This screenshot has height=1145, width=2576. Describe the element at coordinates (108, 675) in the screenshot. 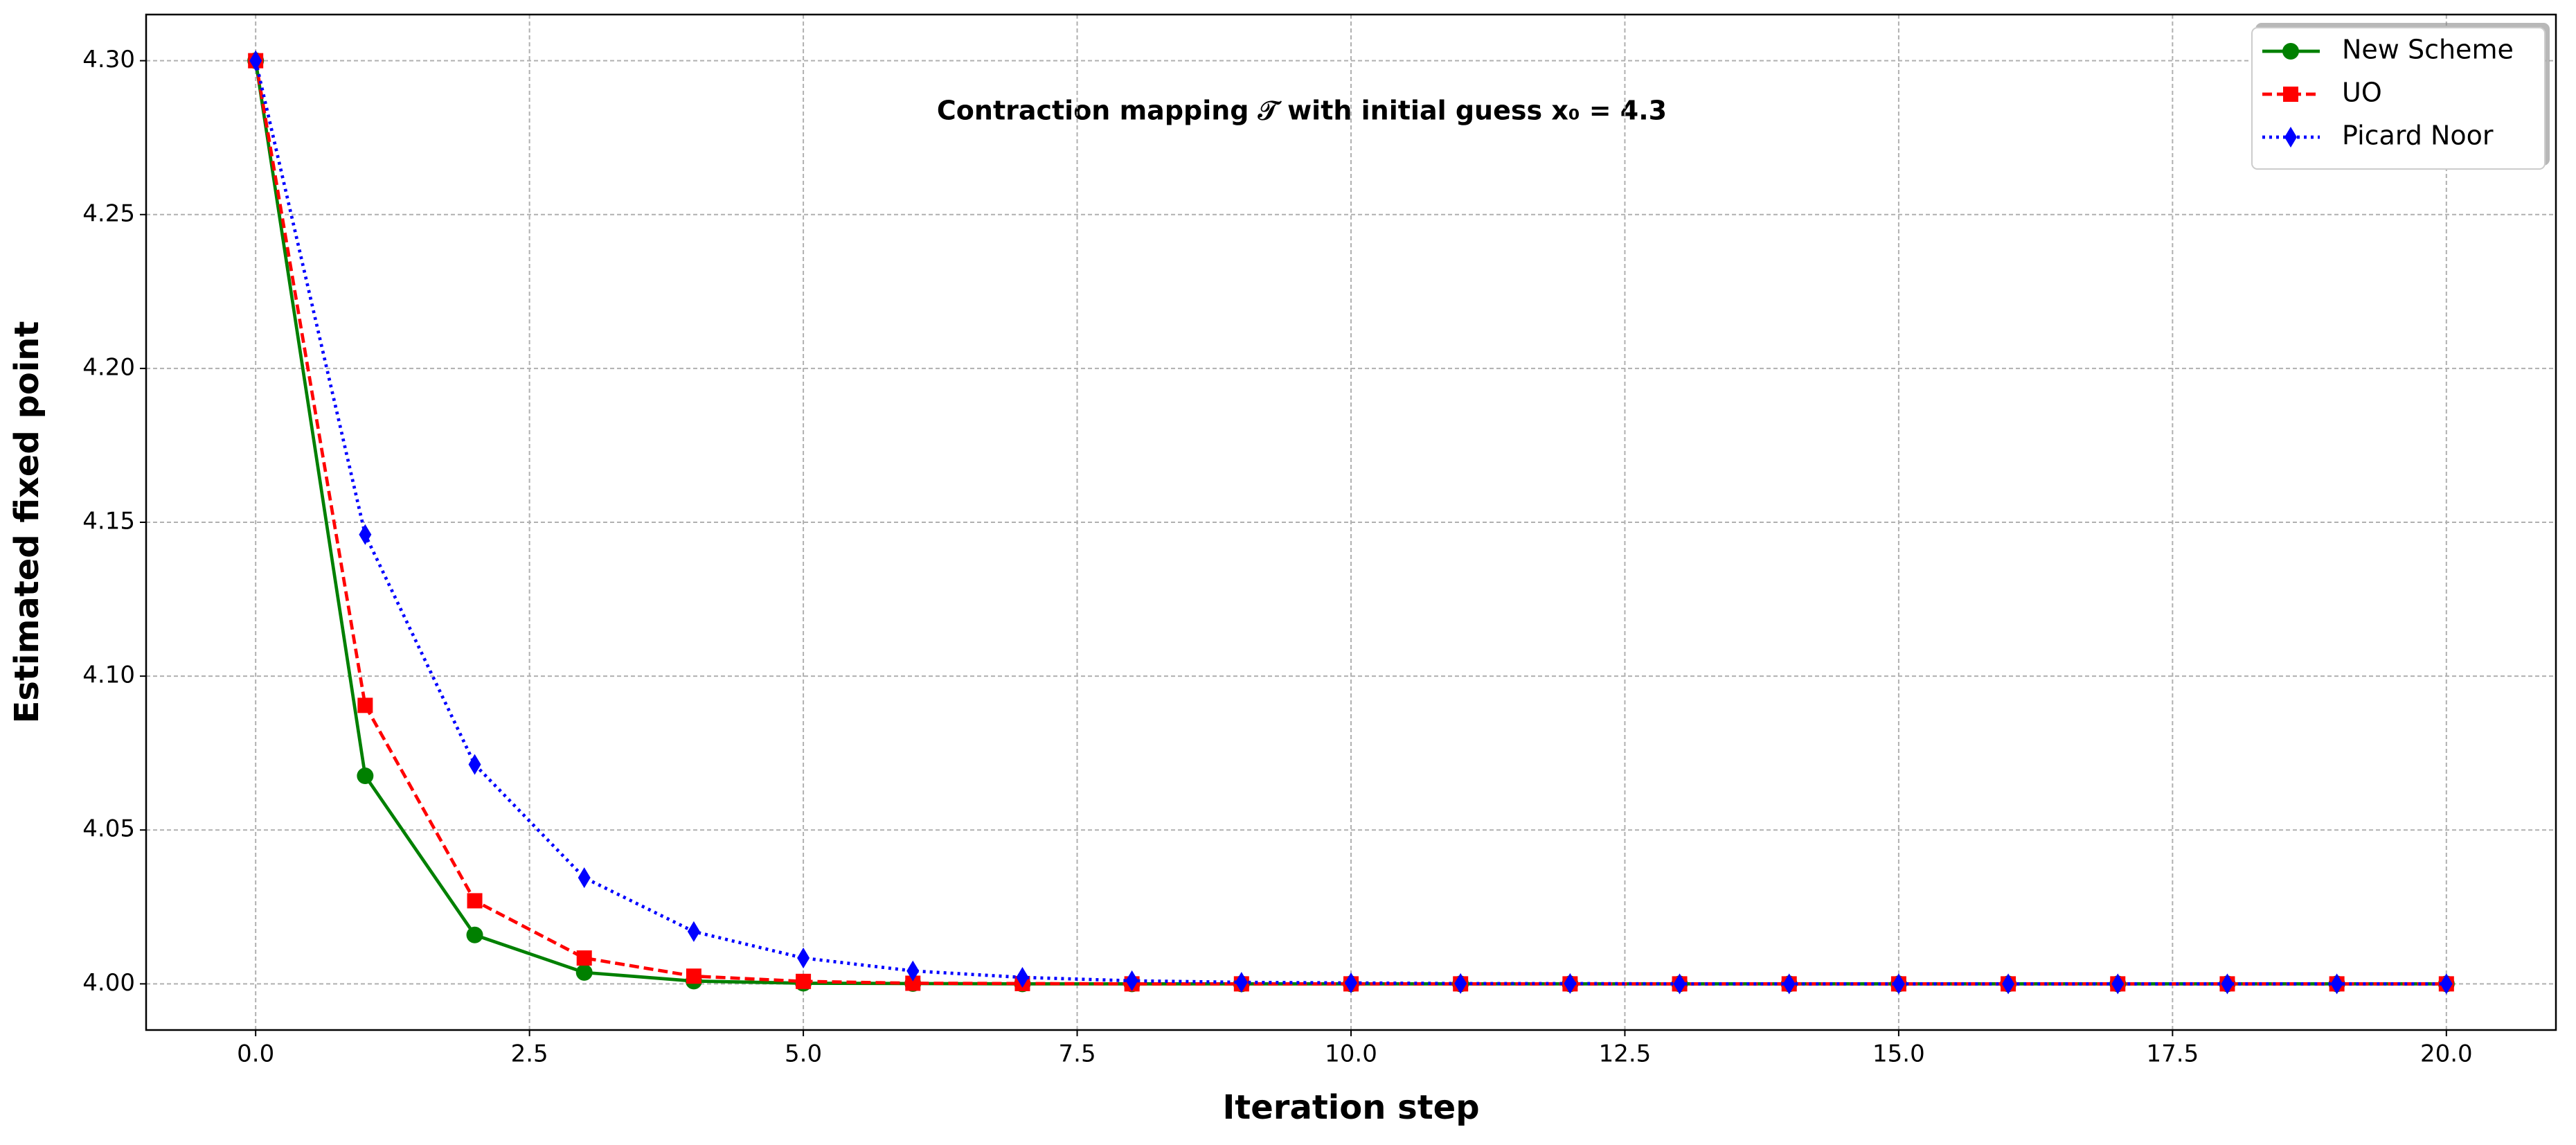

I see `y-tick-label: 4.10` at that location.